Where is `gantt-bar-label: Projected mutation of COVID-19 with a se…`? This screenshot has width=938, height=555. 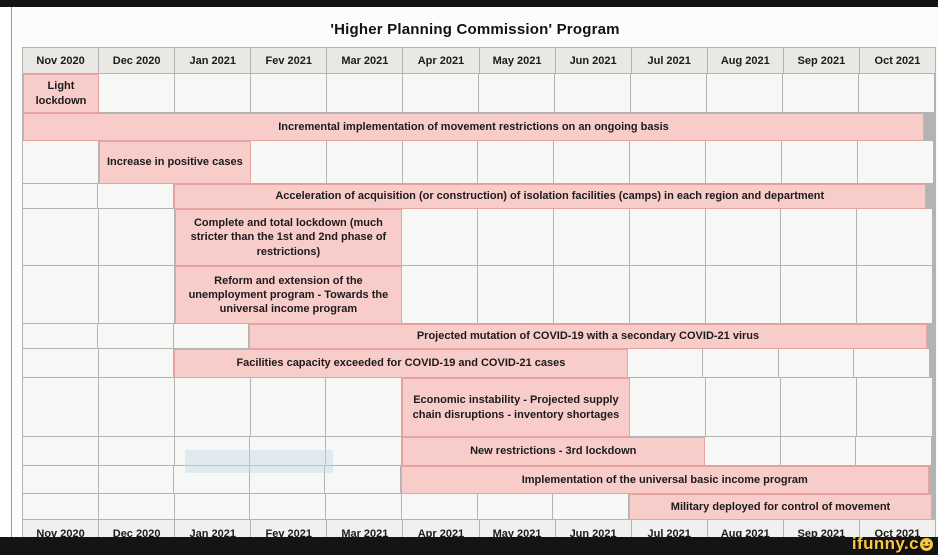
gantt-bar-label: Projected mutation of COVID-19 with a se… is located at coordinates (588, 336).